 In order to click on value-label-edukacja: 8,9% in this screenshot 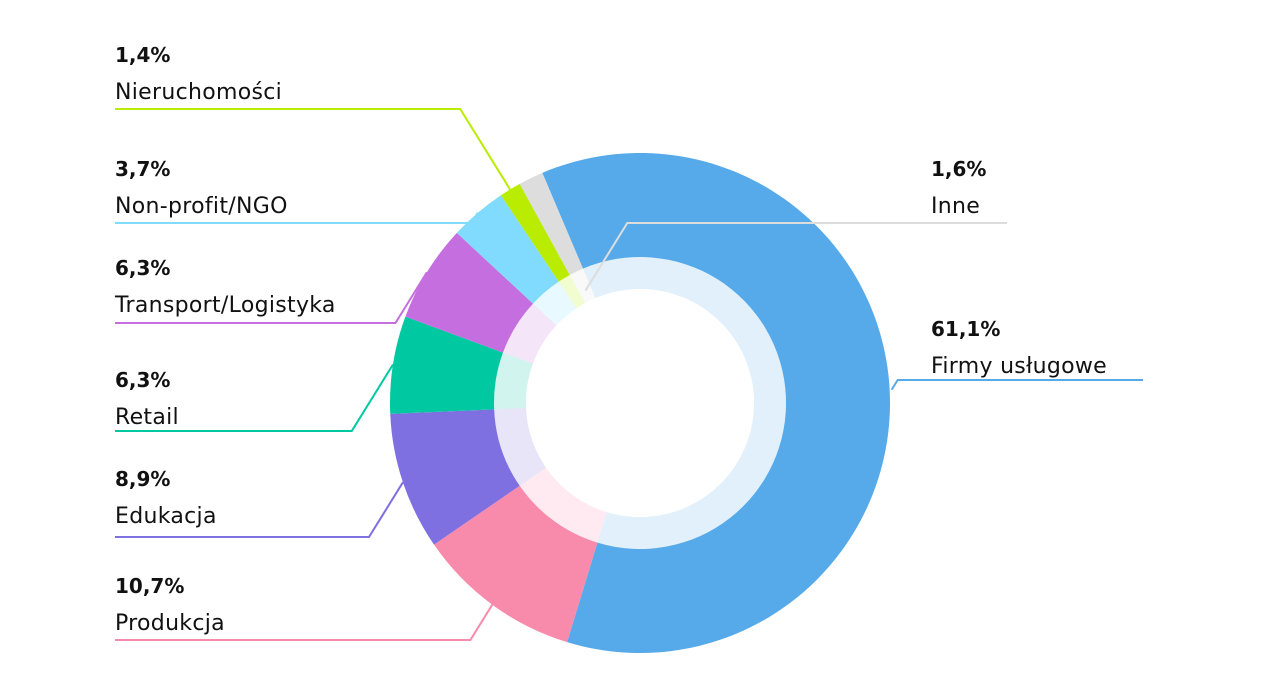, I will do `click(142, 479)`.